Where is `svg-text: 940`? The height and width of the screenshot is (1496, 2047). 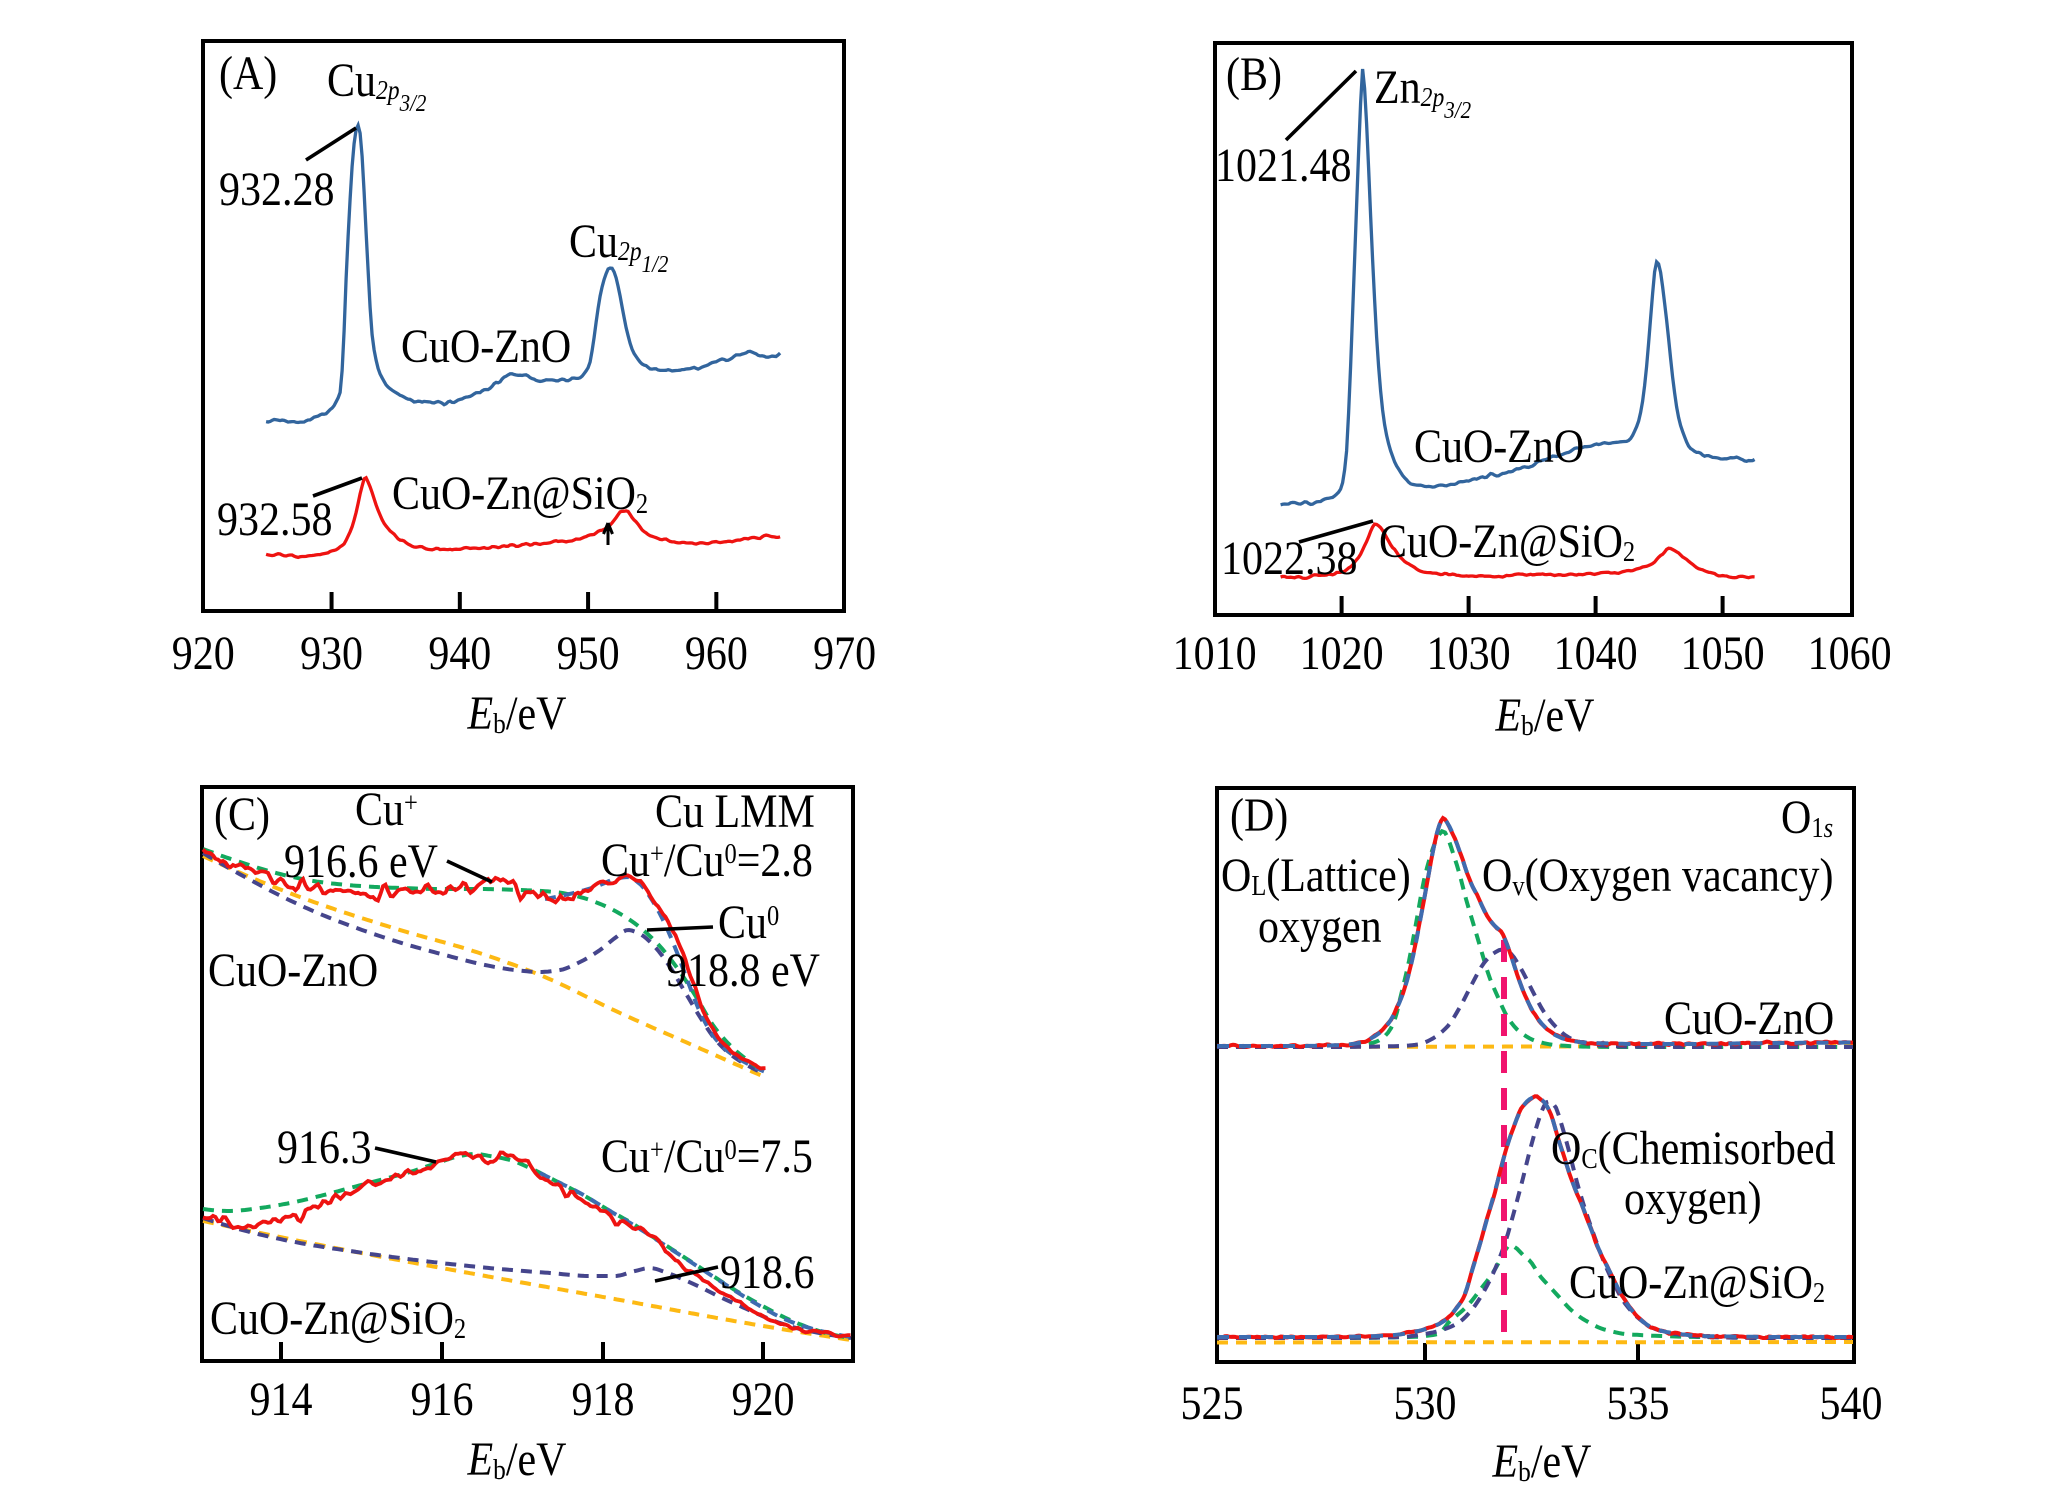
svg-text: 940 is located at coordinates (459, 652).